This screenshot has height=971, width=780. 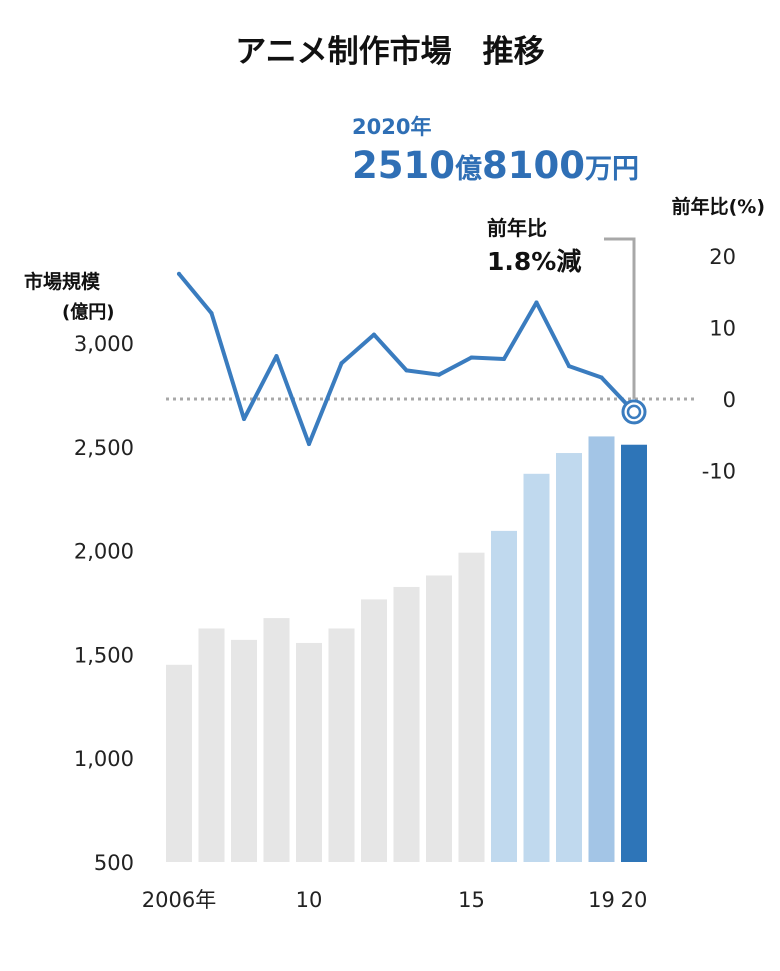 I want to click on bar-2011, so click(x=341, y=745).